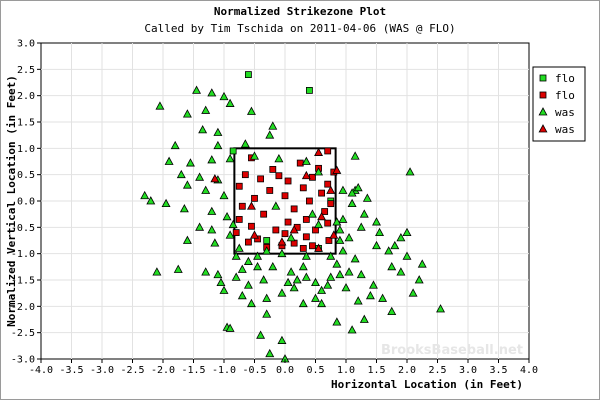  I want to click on strike-zone-box, so click(285, 201).